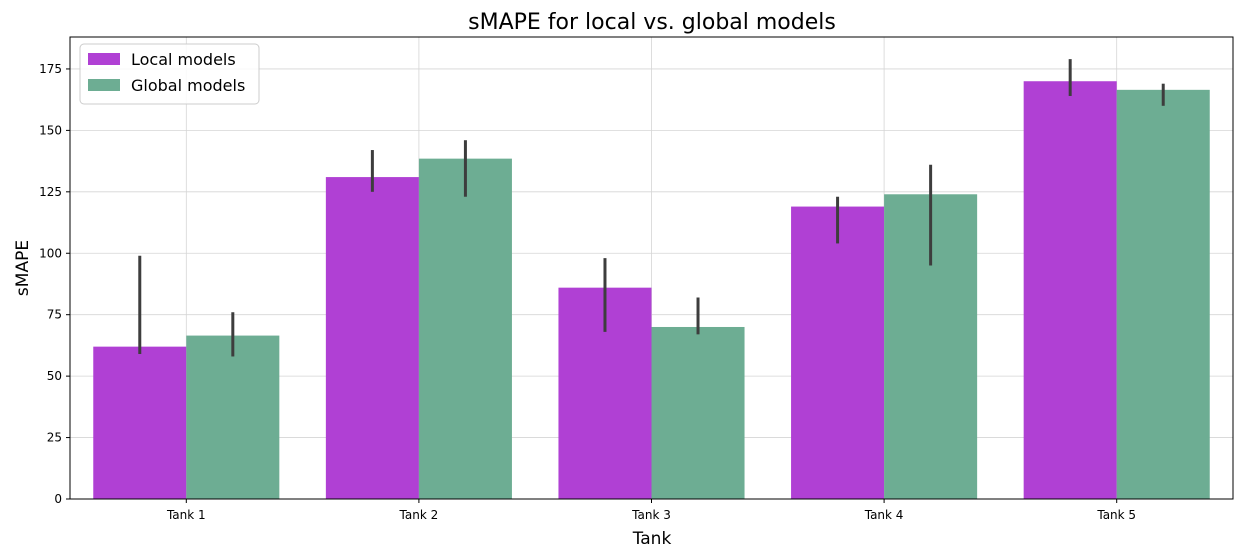  Describe the element at coordinates (50, 192) in the screenshot. I see `y-tick-label: 125` at that location.